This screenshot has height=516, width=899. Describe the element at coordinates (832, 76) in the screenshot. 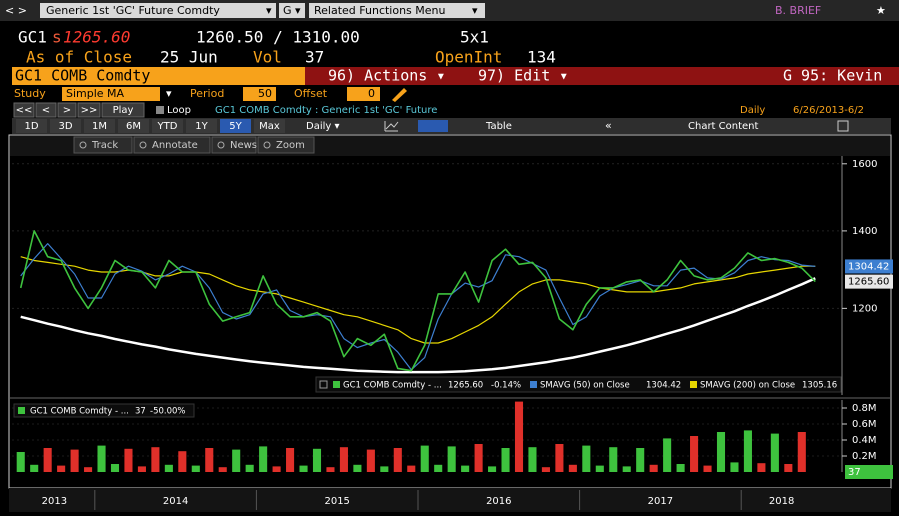

I see `launch-text: G 95: Kevin` at that location.